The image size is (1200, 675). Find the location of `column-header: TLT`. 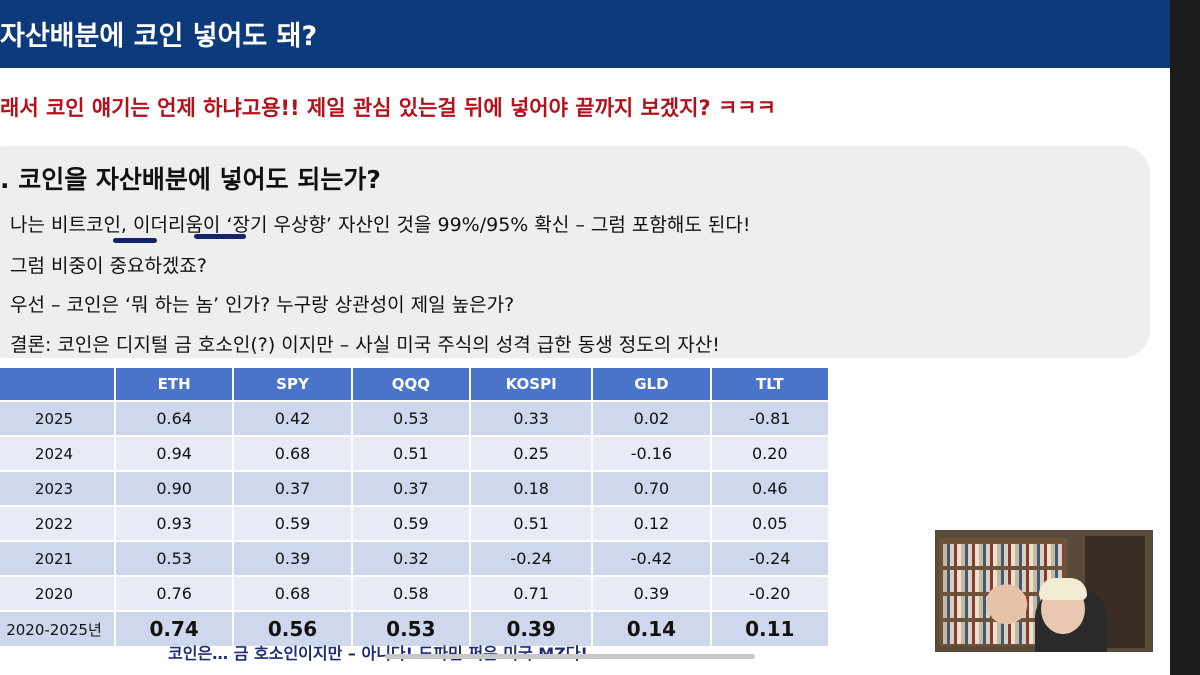

column-header: TLT is located at coordinates (770, 384).